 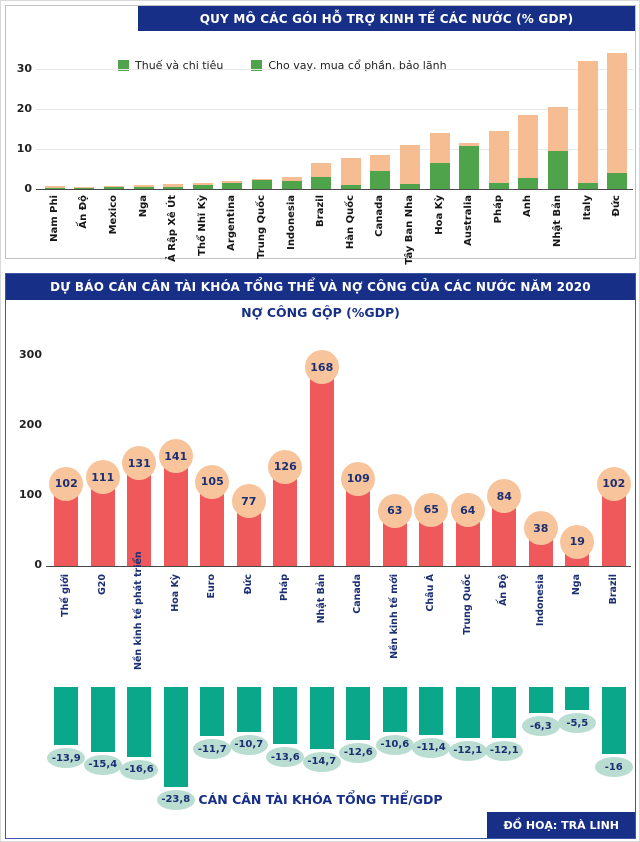 I want to click on debt-value-badge: 65, so click(x=431, y=509).